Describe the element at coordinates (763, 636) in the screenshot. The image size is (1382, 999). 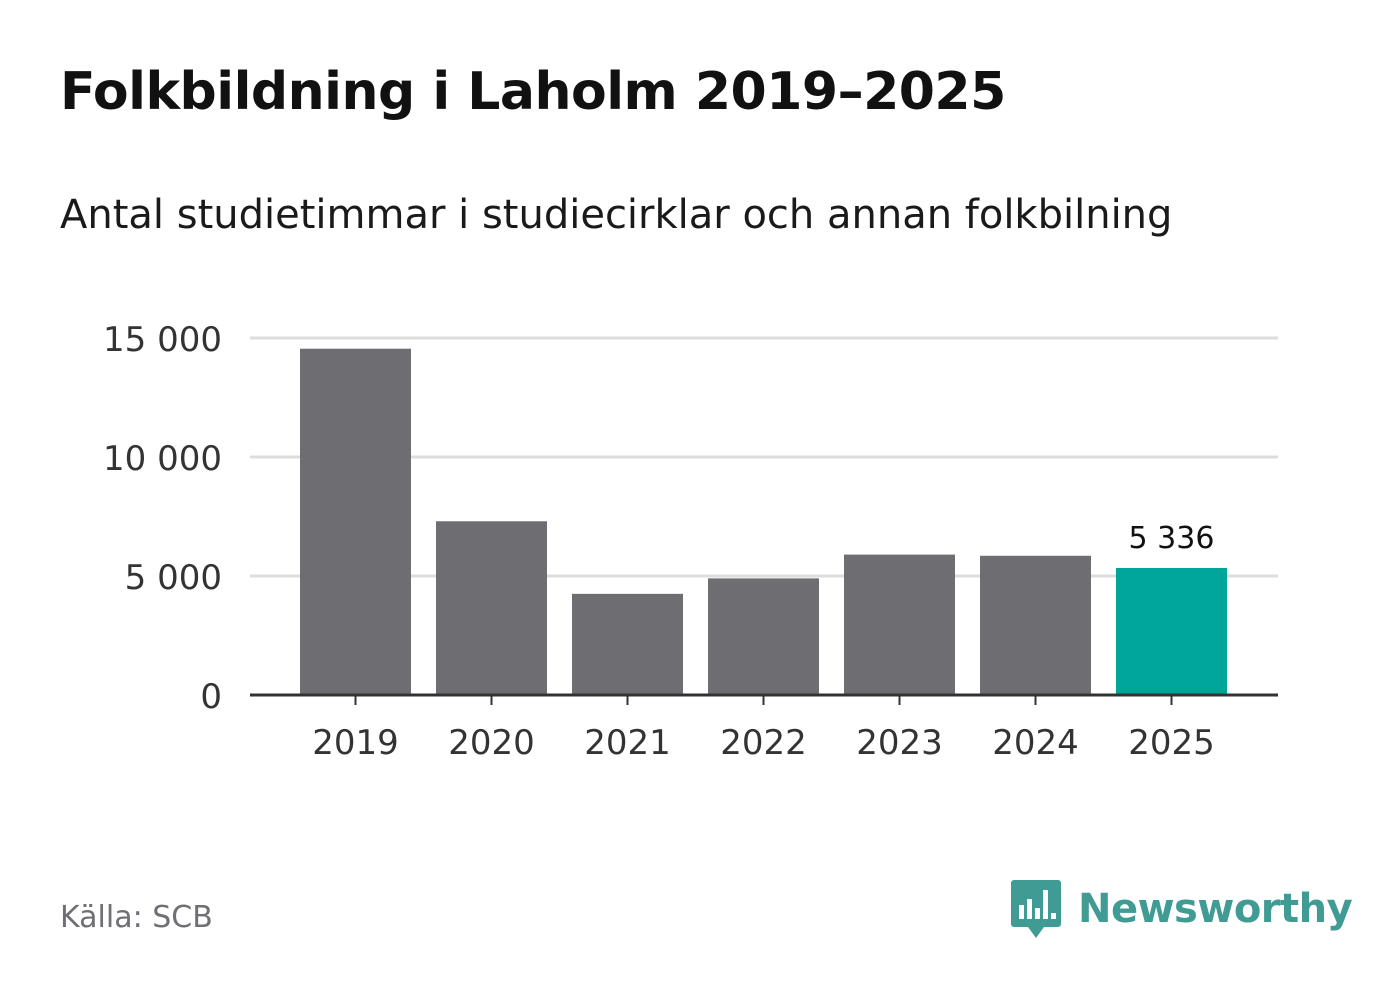
I see `bar-2022` at that location.